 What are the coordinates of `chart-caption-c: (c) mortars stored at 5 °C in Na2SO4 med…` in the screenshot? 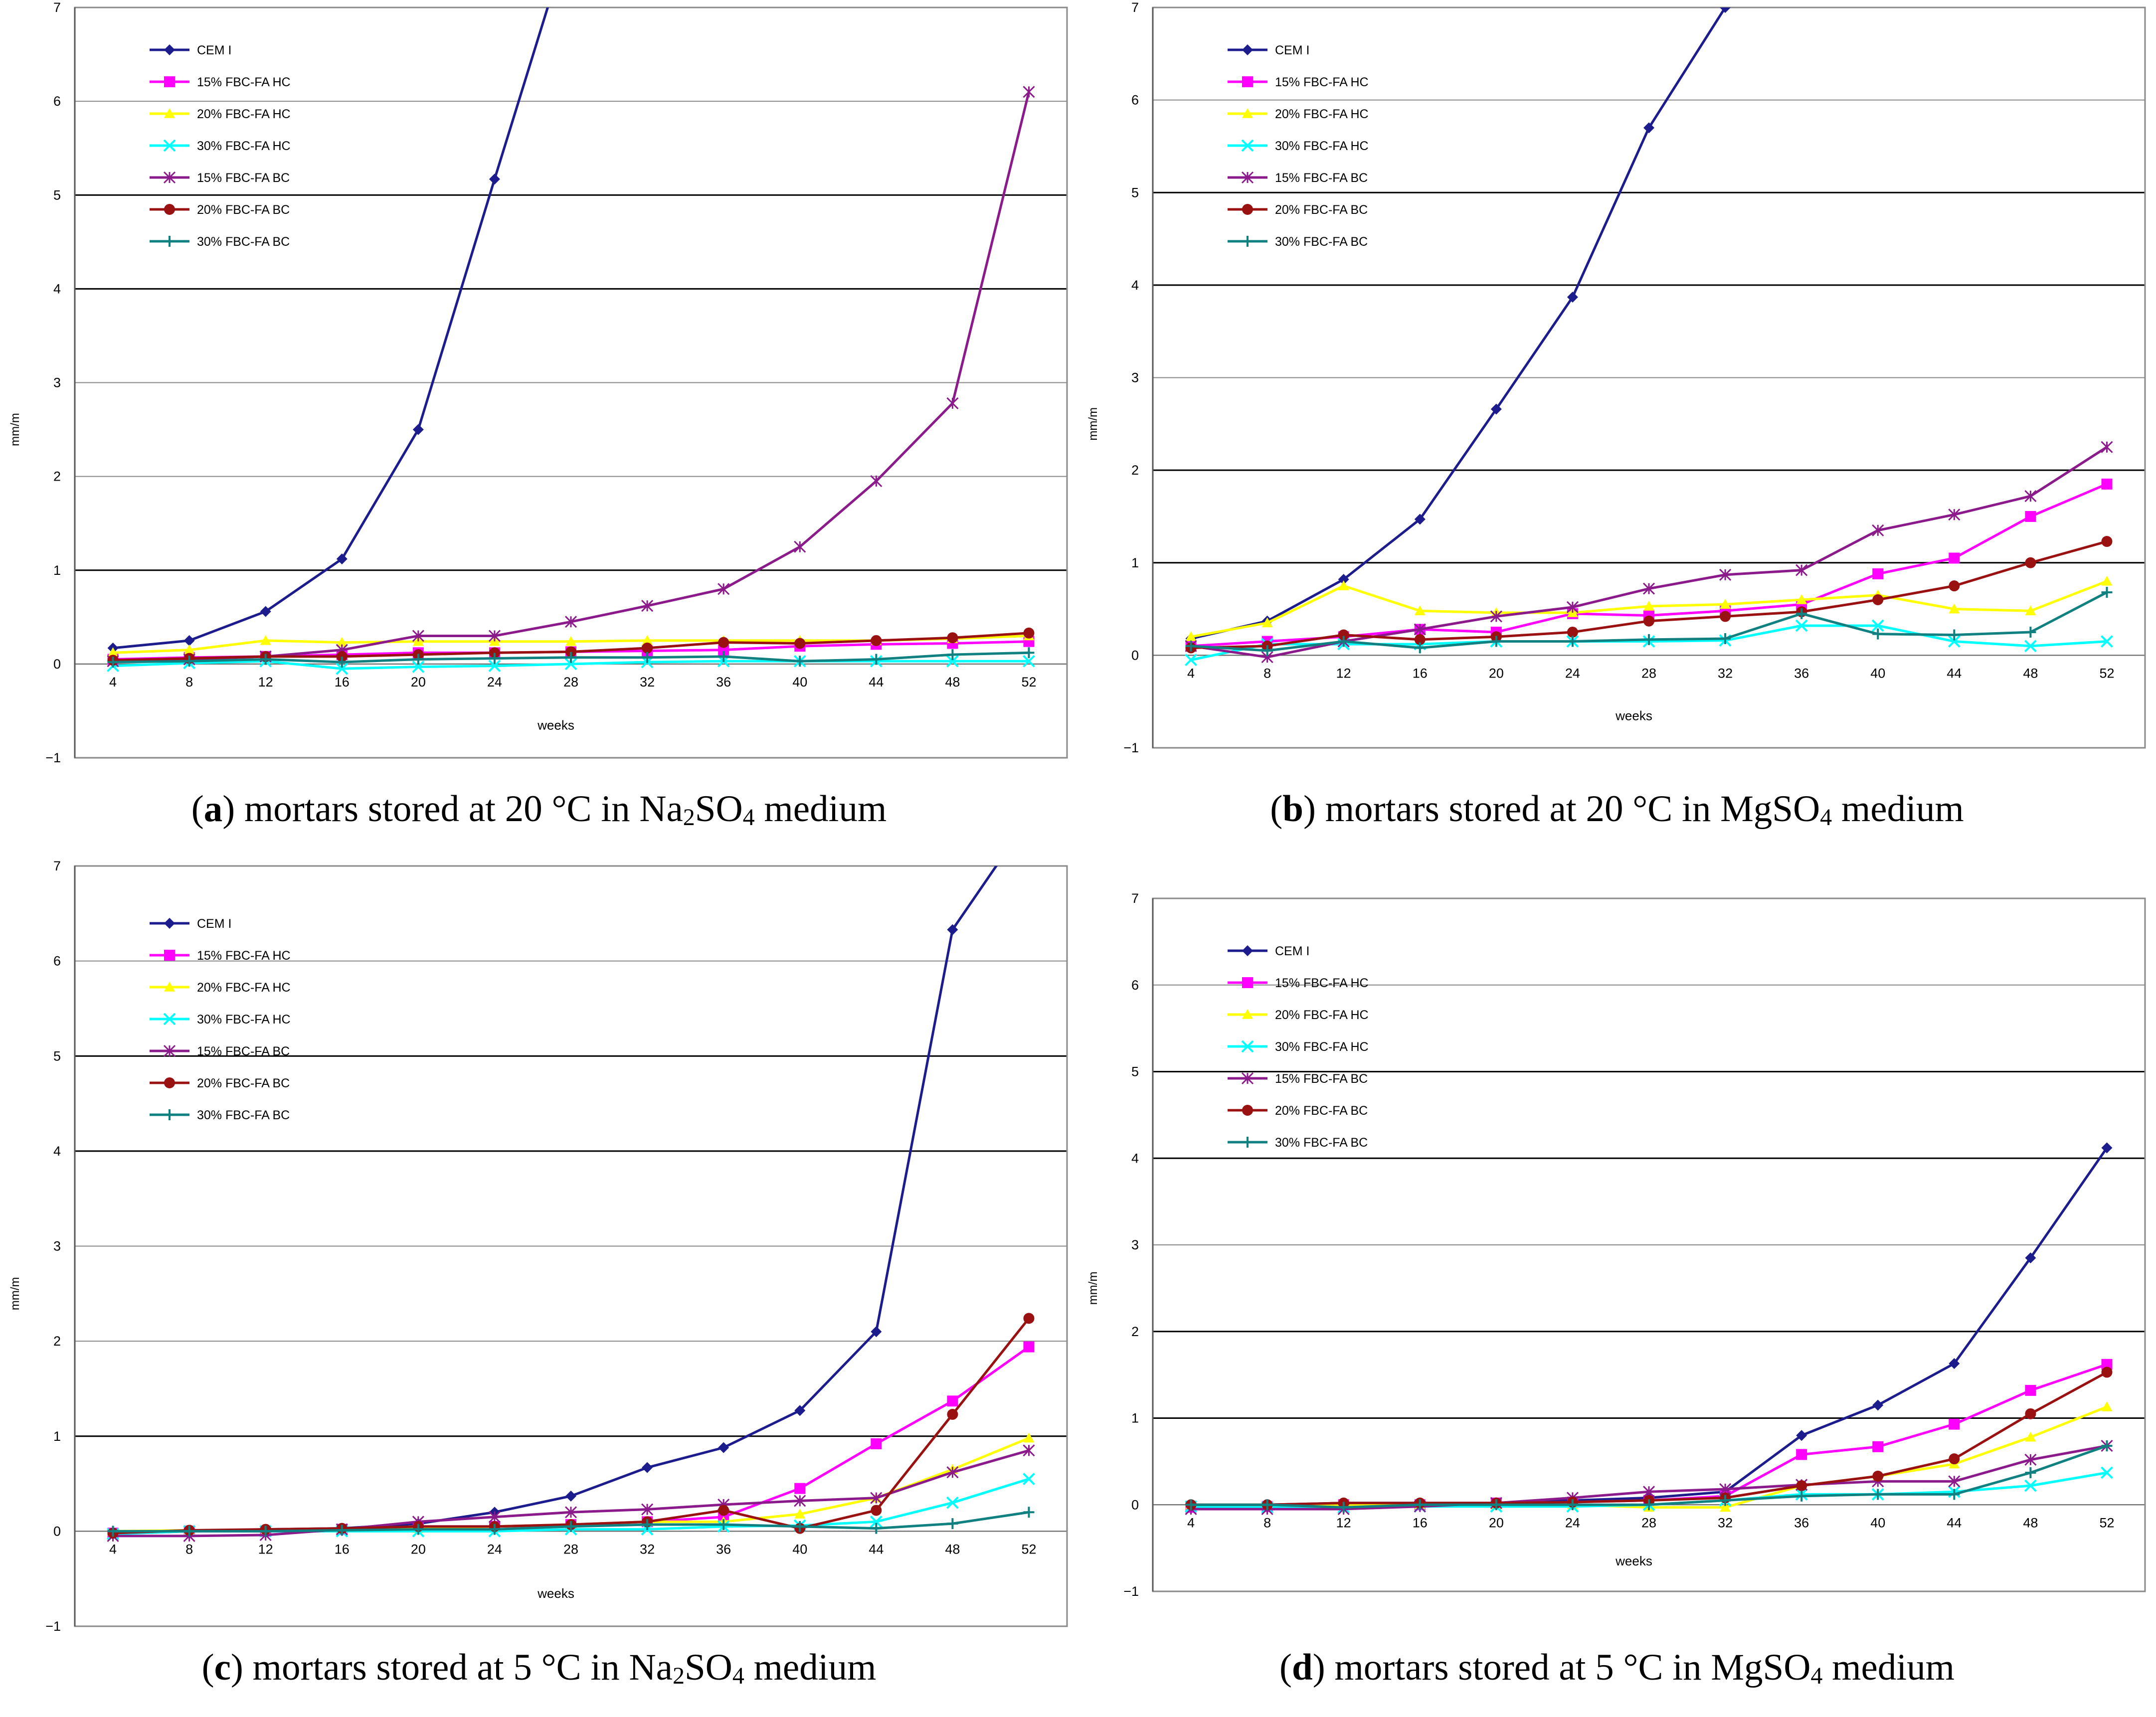 It's located at (539, 1668).